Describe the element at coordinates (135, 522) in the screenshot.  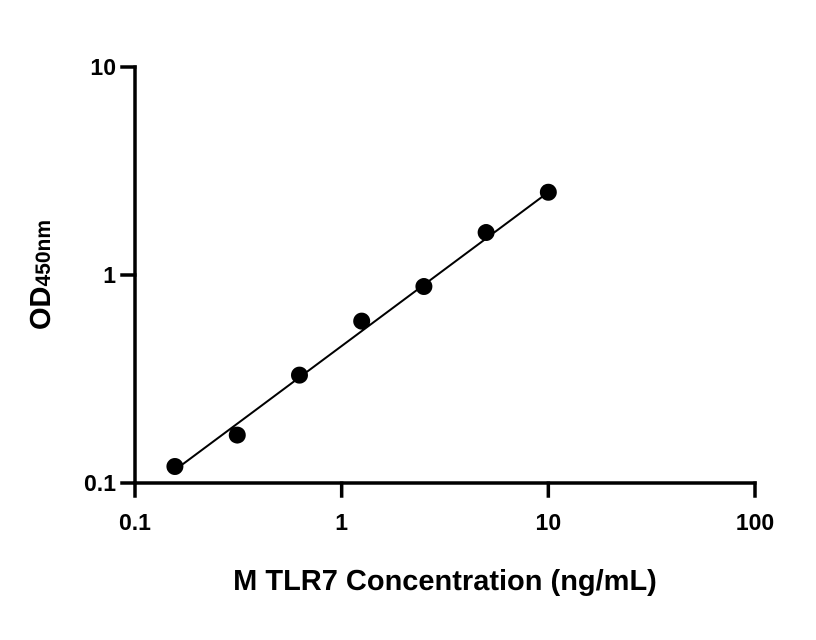
I see `x-tick-label-0: 0.1` at that location.